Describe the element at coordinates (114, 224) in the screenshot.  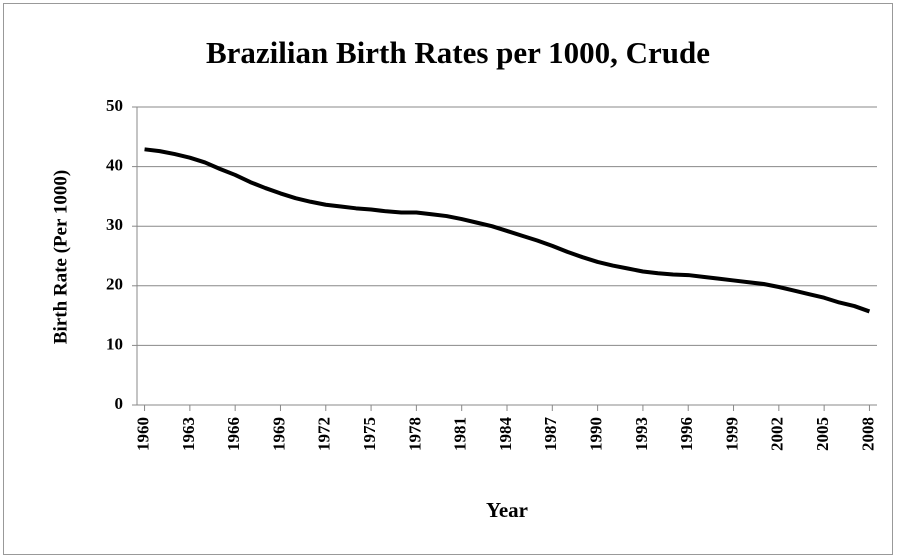
I see `y-tick-label: 30` at that location.